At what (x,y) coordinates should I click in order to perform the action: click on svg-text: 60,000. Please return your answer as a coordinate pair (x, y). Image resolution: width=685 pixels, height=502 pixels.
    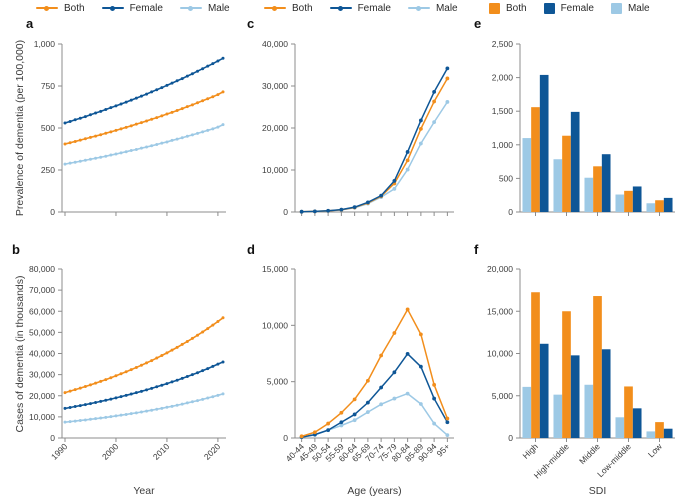
    Looking at the image, I should click on (42, 311).